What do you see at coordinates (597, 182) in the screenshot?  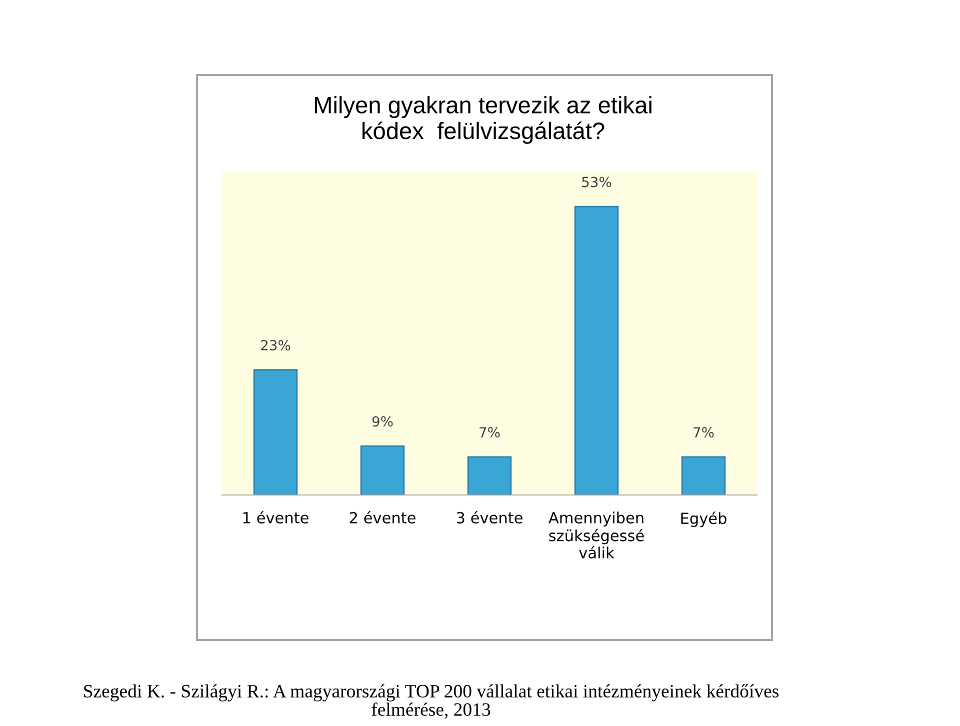 I see `data-label: 53%` at bounding box center [597, 182].